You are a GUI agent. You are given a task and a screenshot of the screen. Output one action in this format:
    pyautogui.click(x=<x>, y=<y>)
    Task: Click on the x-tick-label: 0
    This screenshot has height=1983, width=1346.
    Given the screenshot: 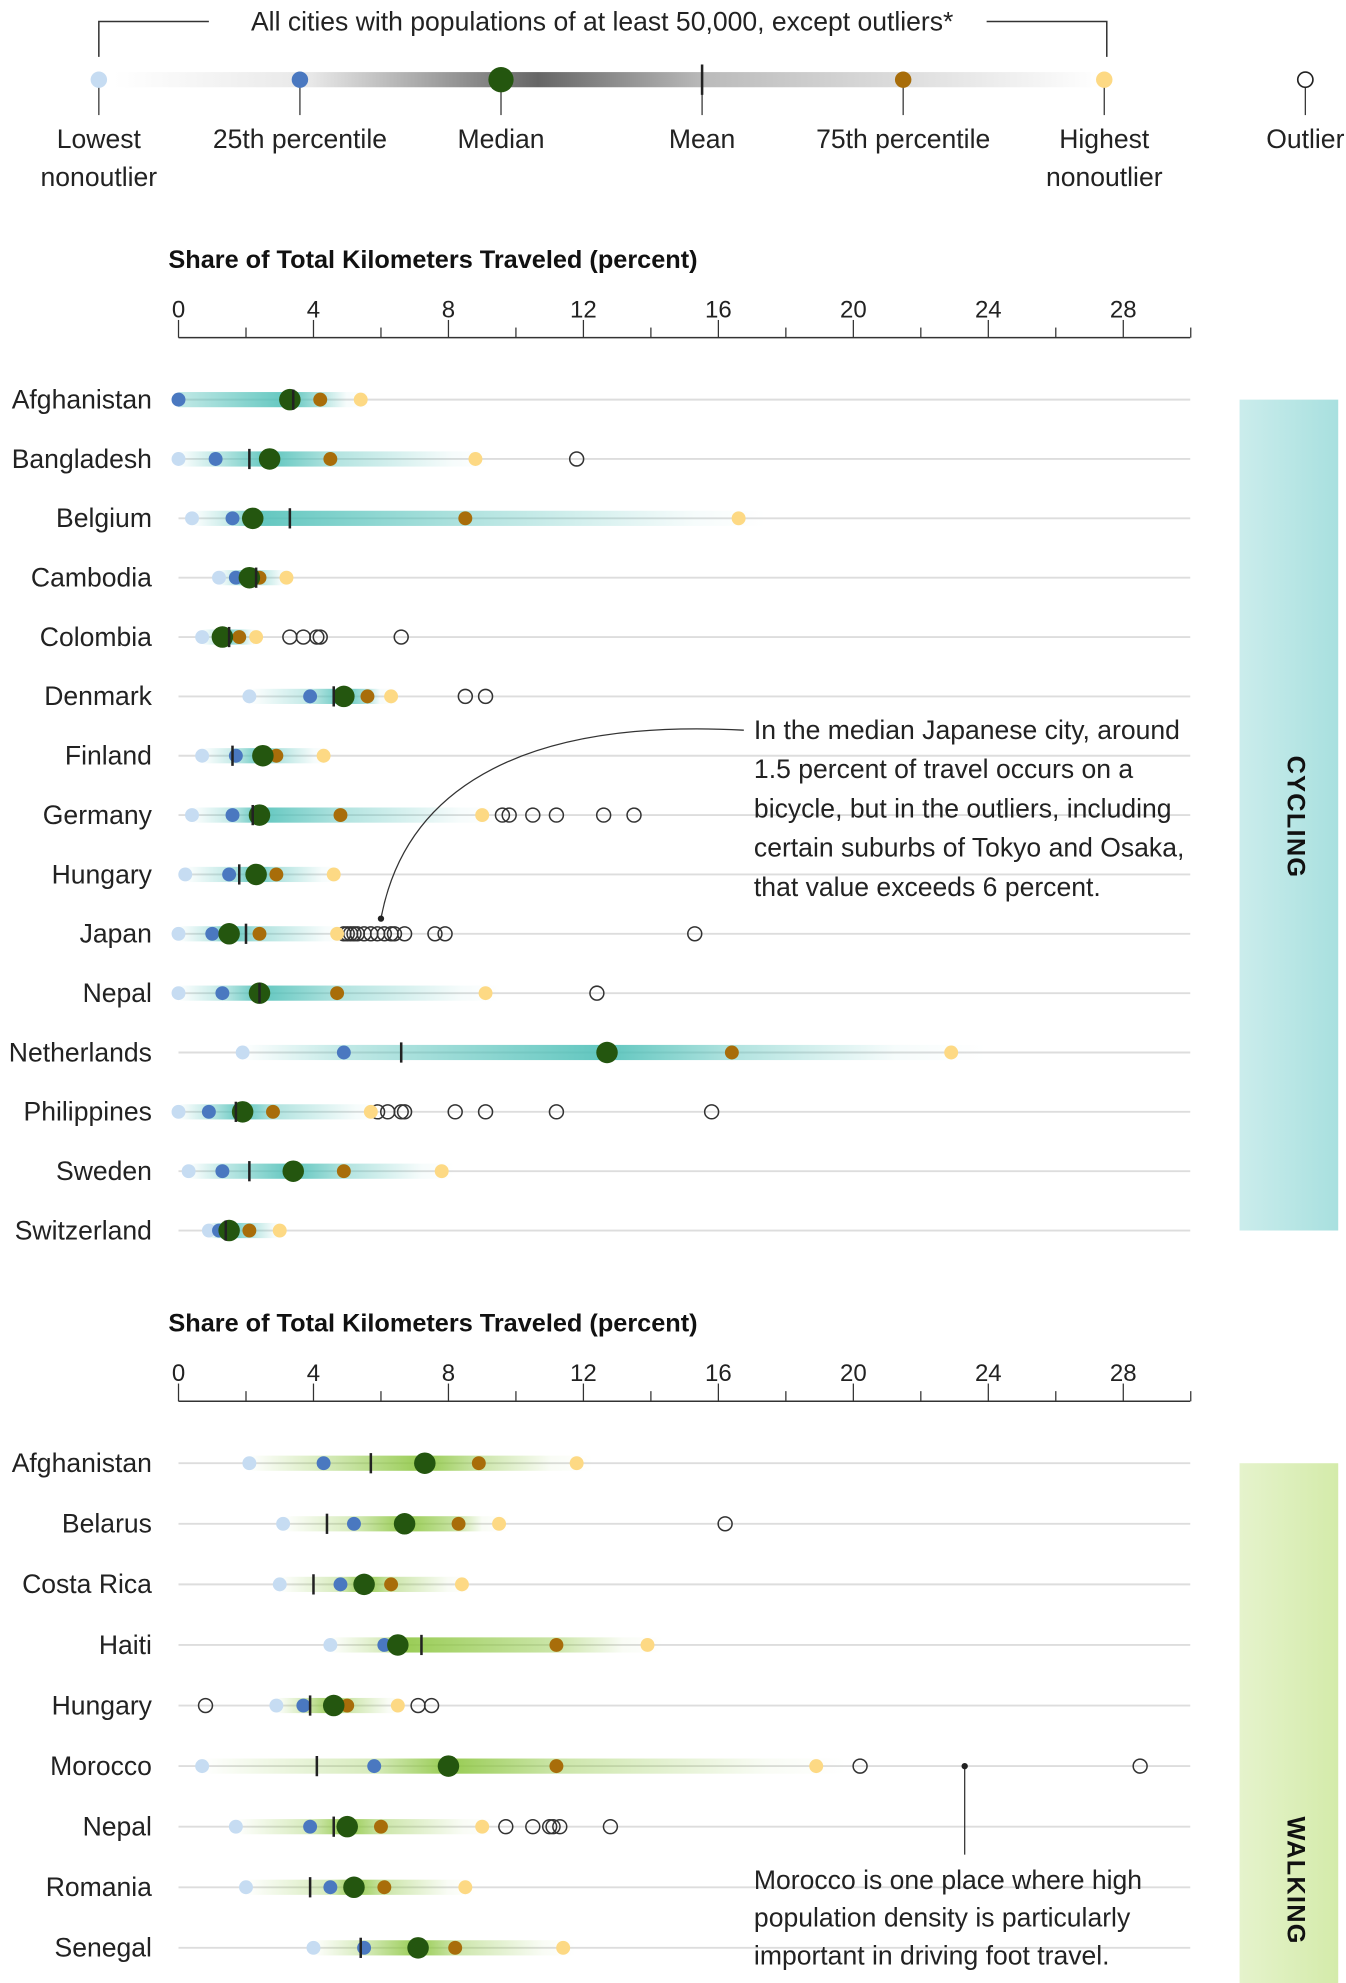 What is the action you would take?
    pyautogui.click(x=178, y=309)
    